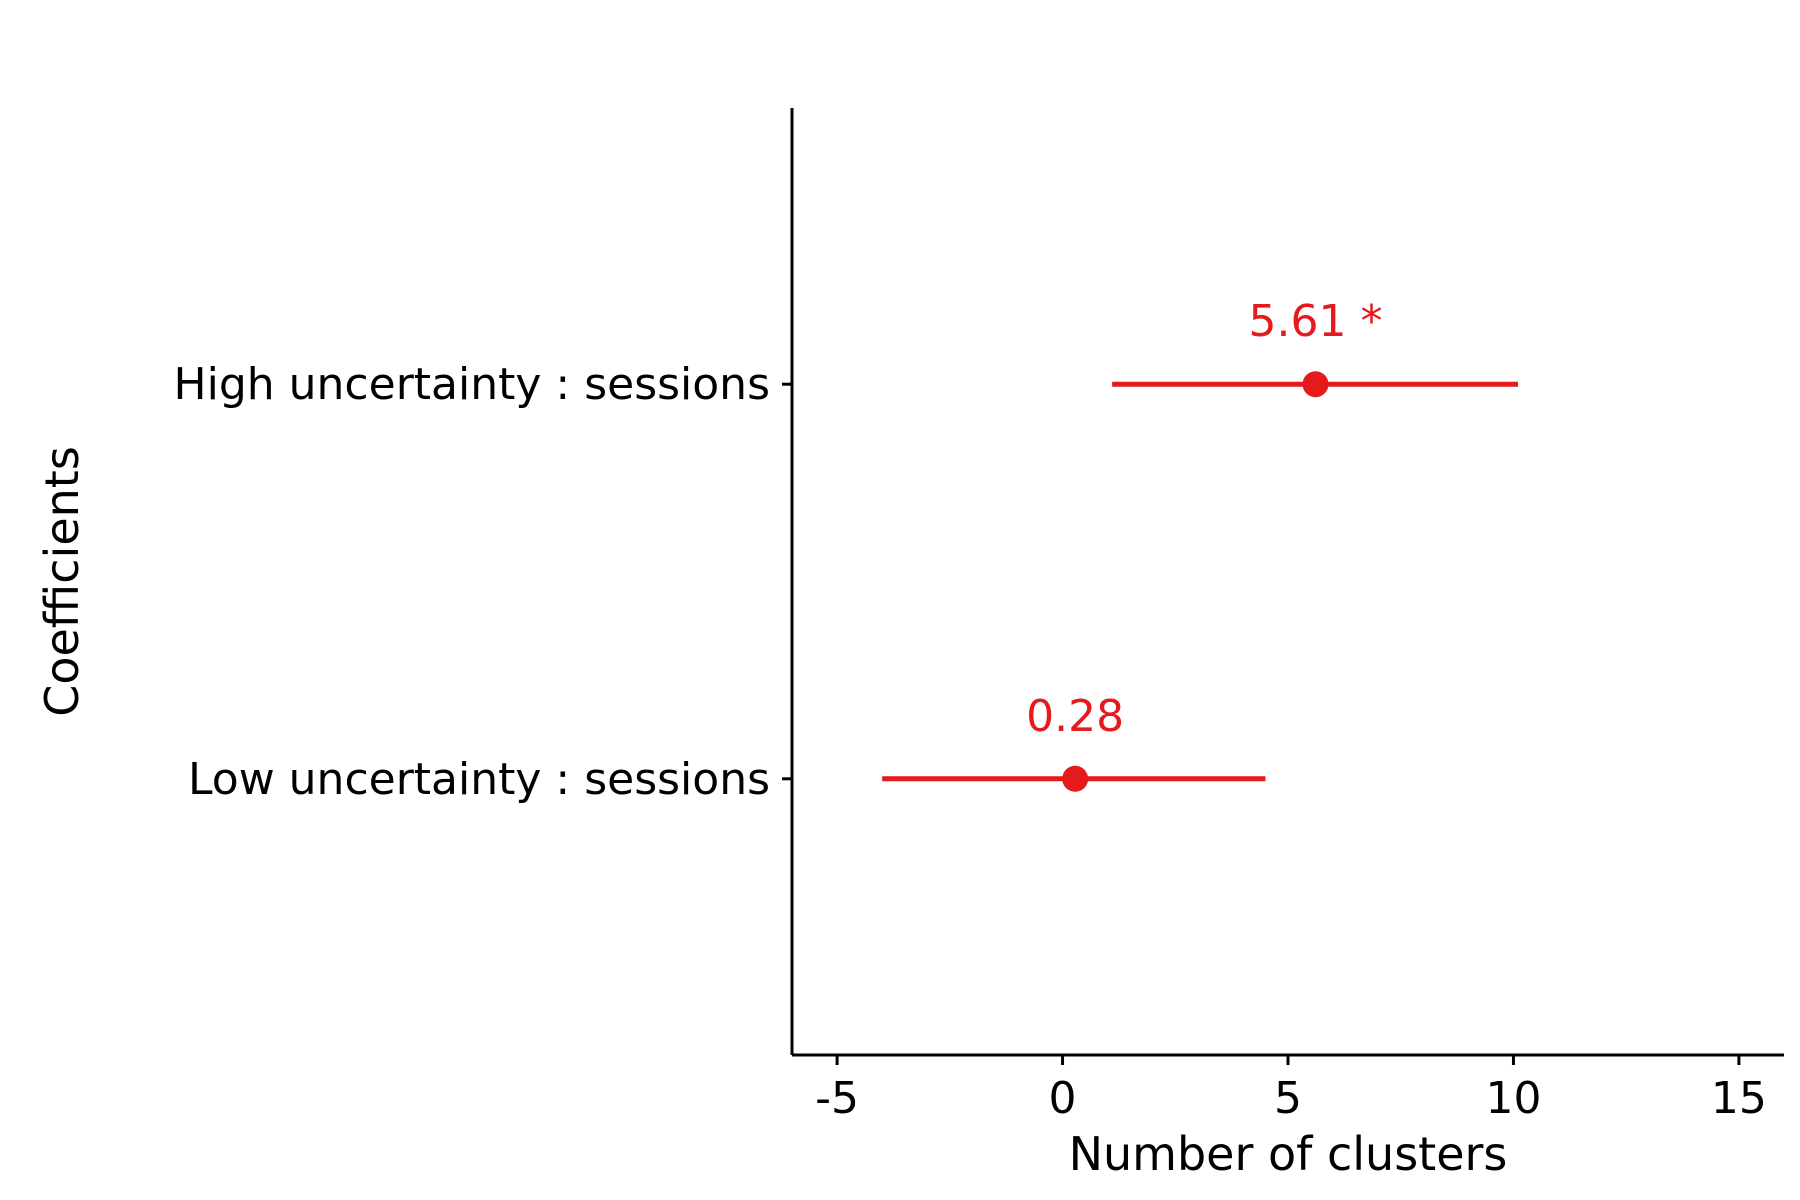 The width and height of the screenshot is (1800, 1200). What do you see at coordinates (1075, 716) in the screenshot?
I see `data-label: 0.28` at bounding box center [1075, 716].